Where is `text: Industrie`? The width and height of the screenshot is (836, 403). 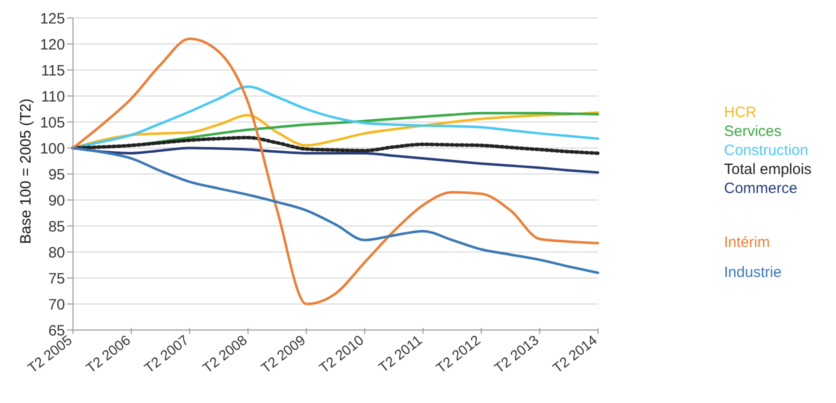 text: Industrie is located at coordinates (753, 272).